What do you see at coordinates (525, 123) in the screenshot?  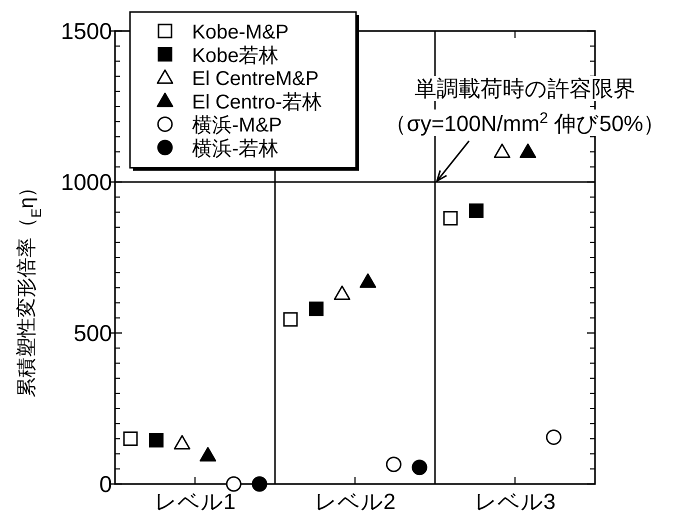 I see `annotation: （σy=100N/mm$^{2}$ 伸び50%）` at bounding box center [525, 123].